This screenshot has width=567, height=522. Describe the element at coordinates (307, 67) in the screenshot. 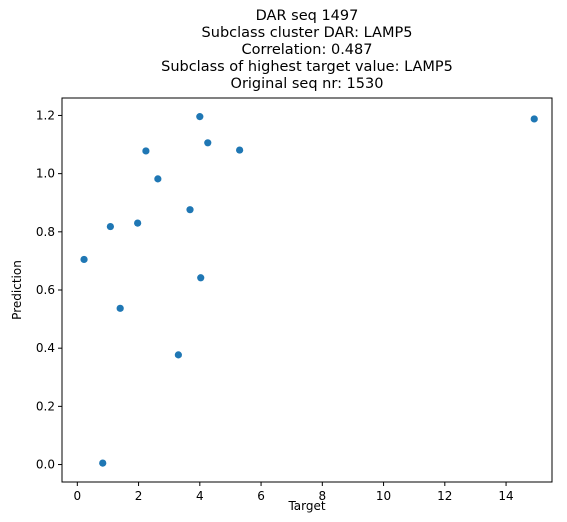

I see `title-line: Subclass of highest target value: LAMP5` at that location.